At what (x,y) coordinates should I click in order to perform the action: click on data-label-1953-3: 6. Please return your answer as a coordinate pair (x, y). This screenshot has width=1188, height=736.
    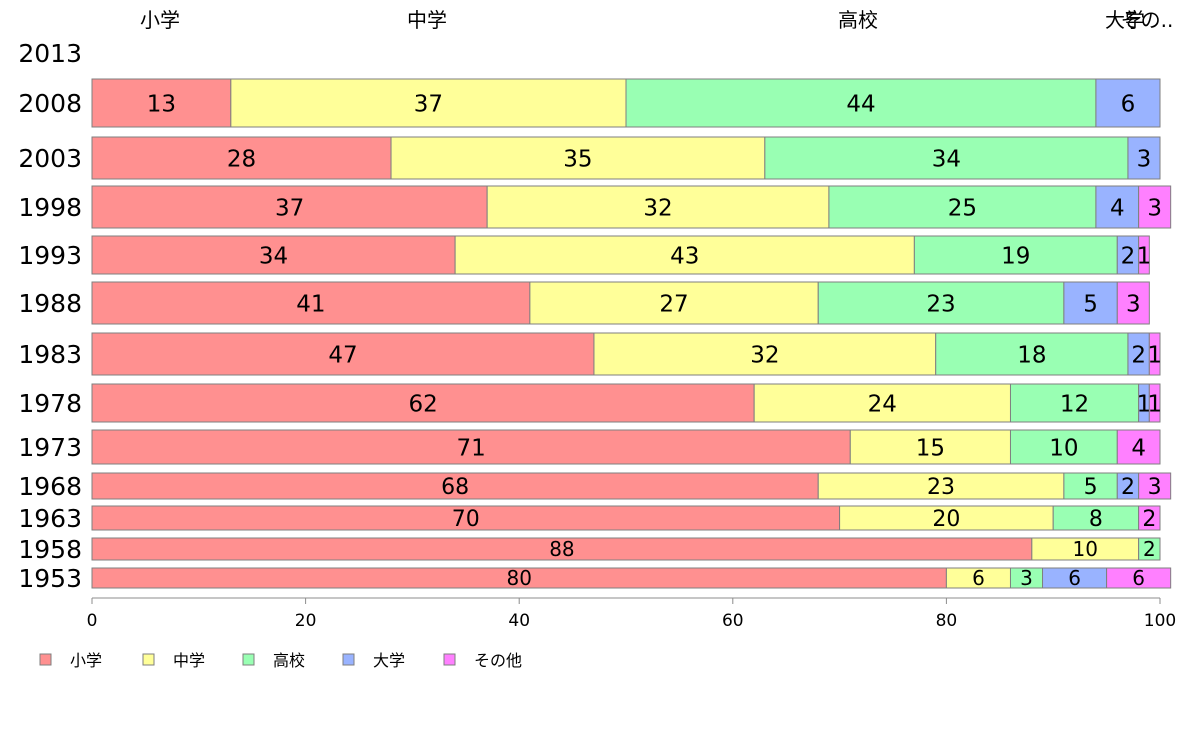
    Looking at the image, I should click on (1074, 578).